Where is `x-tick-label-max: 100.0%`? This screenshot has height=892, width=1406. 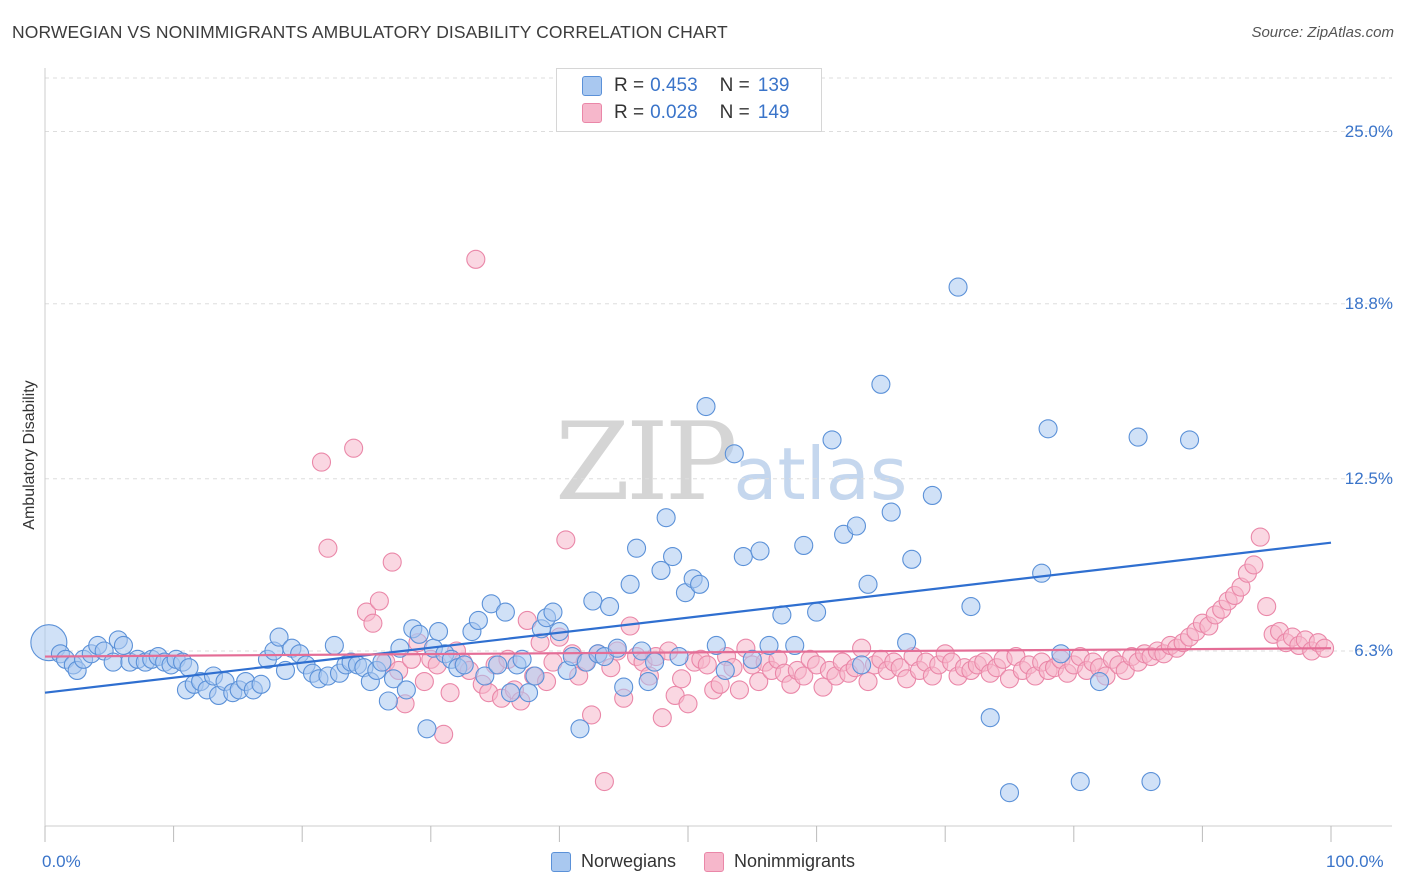 x-tick-label-max: 100.0% is located at coordinates (1355, 861).